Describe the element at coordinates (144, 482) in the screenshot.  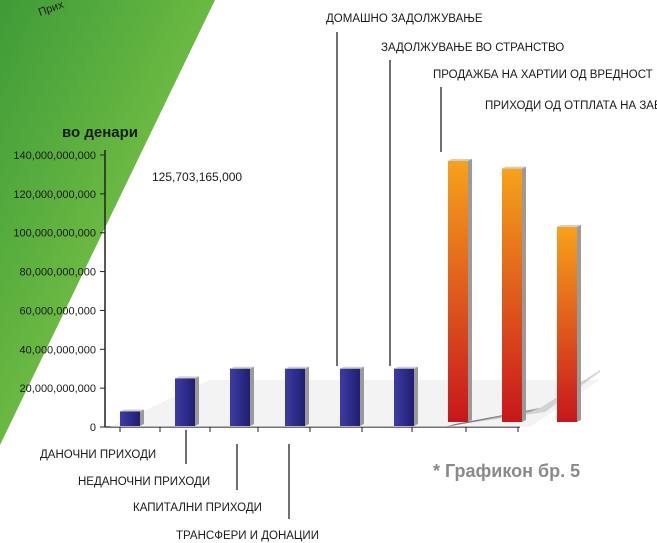
I see `x-category-label: НЕДАНОЧНИ ПРИХОДИ` at that location.